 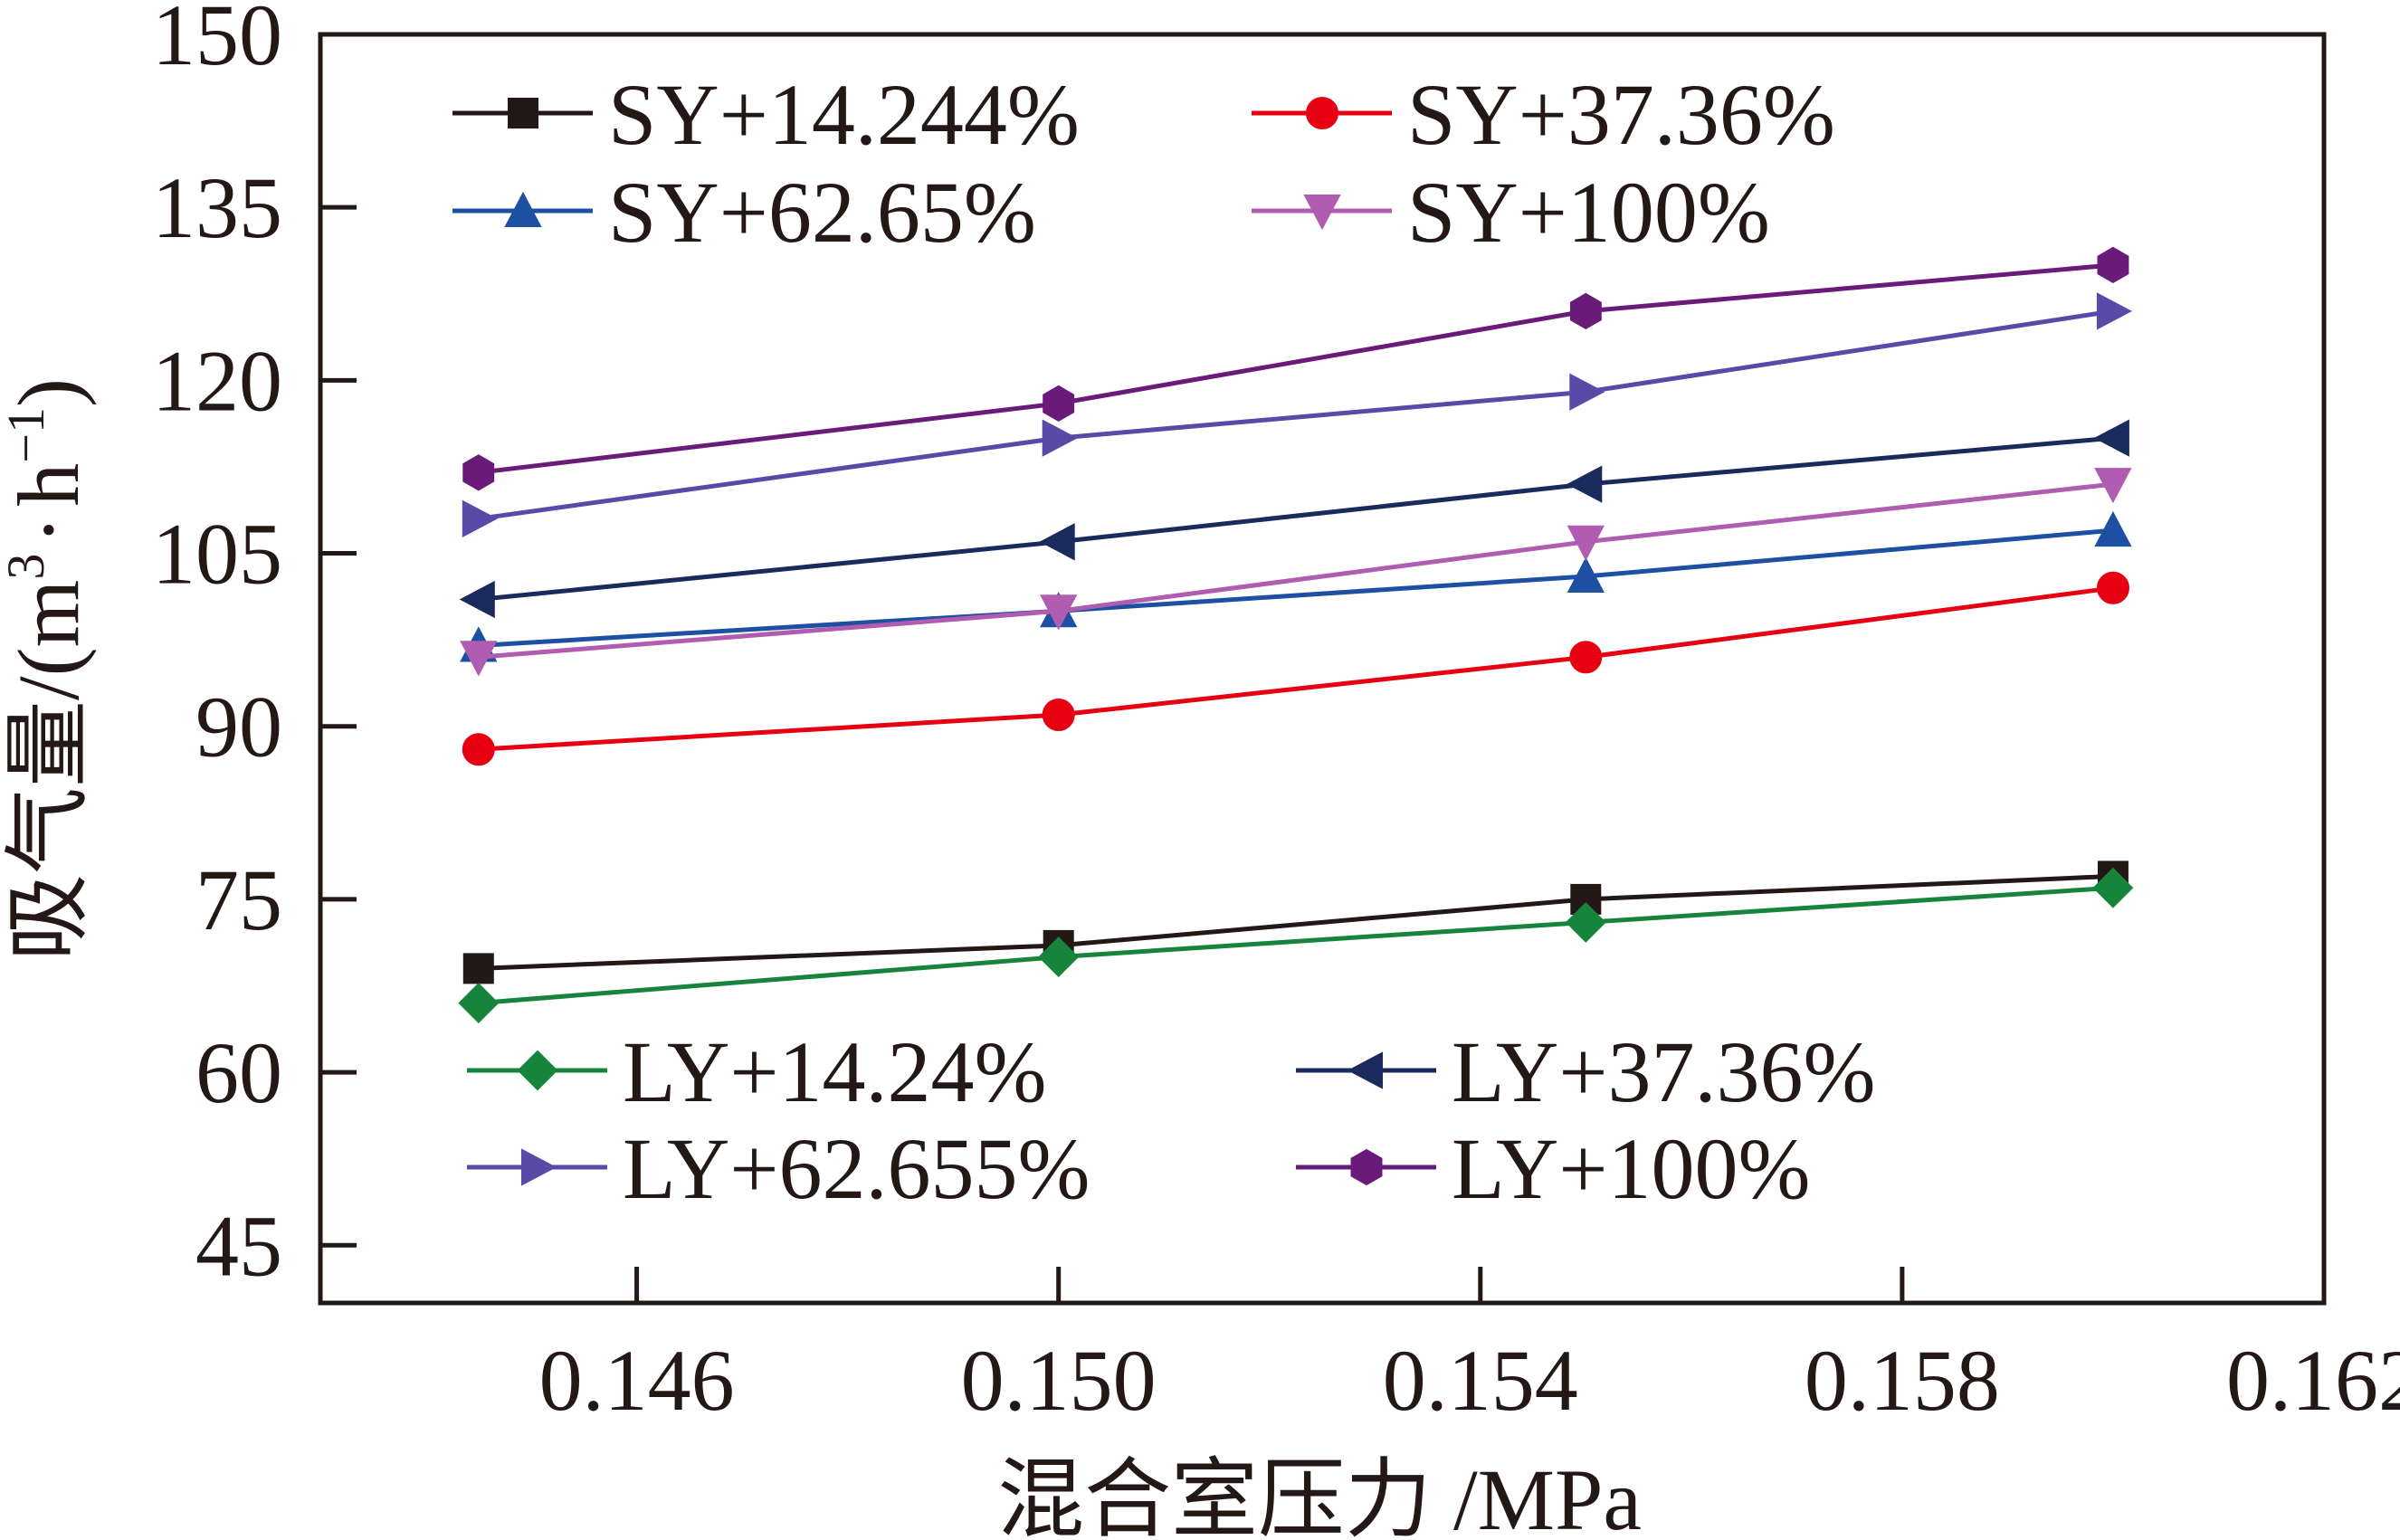 I want to click on legend-item: LY+62.655%, so click(x=778, y=1169).